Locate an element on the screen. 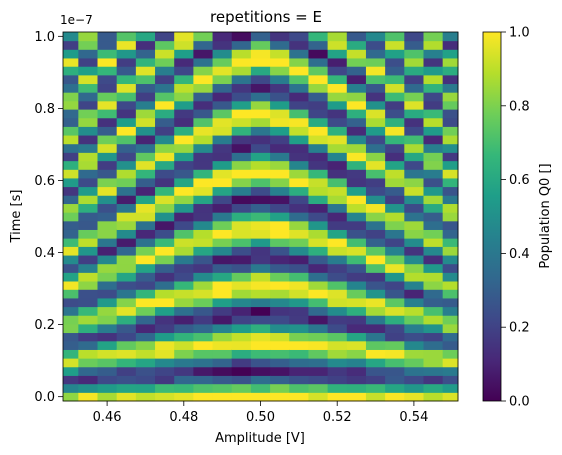 The height and width of the screenshot is (455, 562). y-tick-label: 0.4 is located at coordinates (44, 253).